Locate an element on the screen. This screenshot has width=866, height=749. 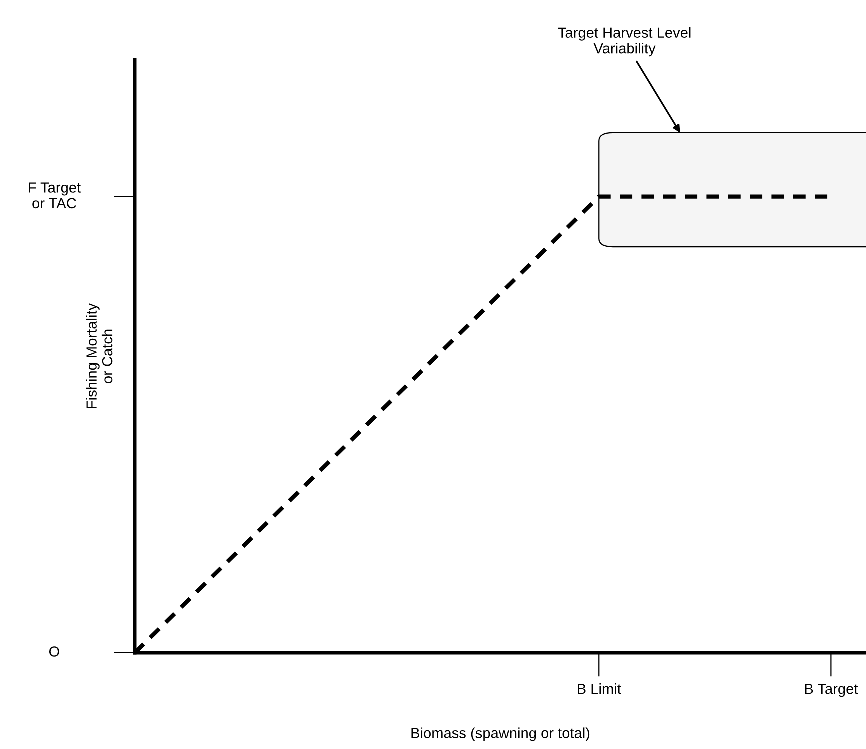
x-tick-label: B Target is located at coordinates (831, 691).